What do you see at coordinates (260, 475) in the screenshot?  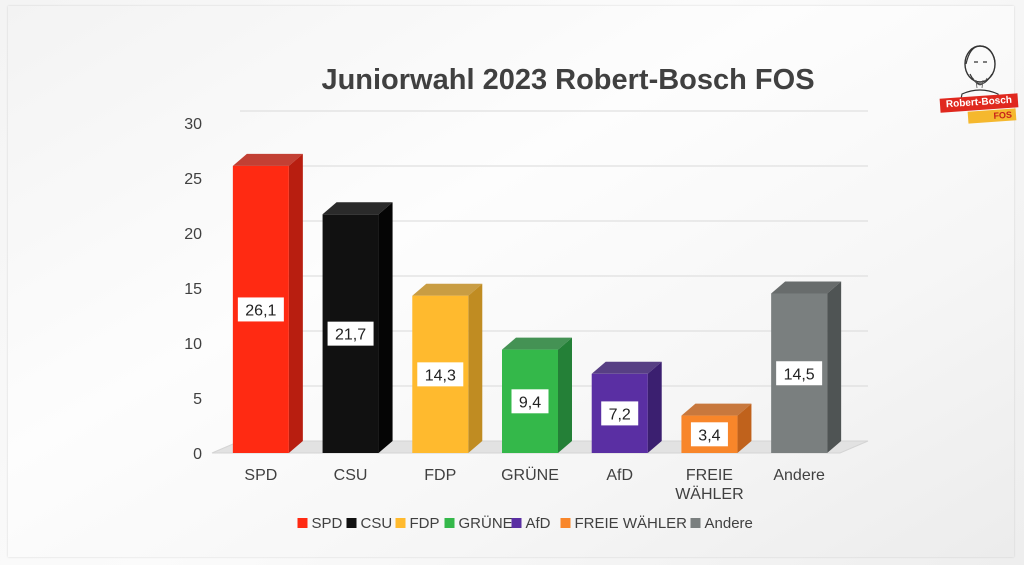 I see `x-tick-label: SPD` at bounding box center [260, 475].